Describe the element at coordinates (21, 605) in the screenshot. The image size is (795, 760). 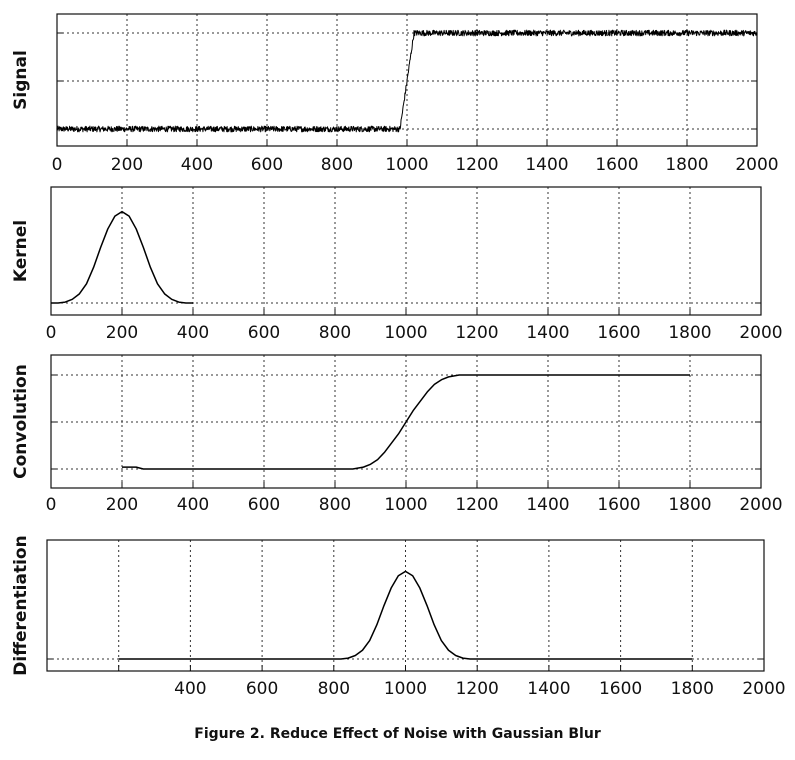
I see `y-axis-label: Differentiation` at that location.